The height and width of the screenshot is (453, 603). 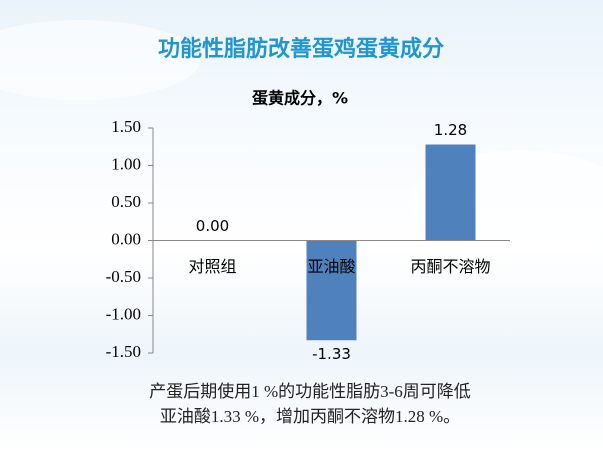 What do you see at coordinates (301, 49) in the screenshot?
I see `chart-title: 功能性脂肪改善蛋鸡蛋黄成分` at bounding box center [301, 49].